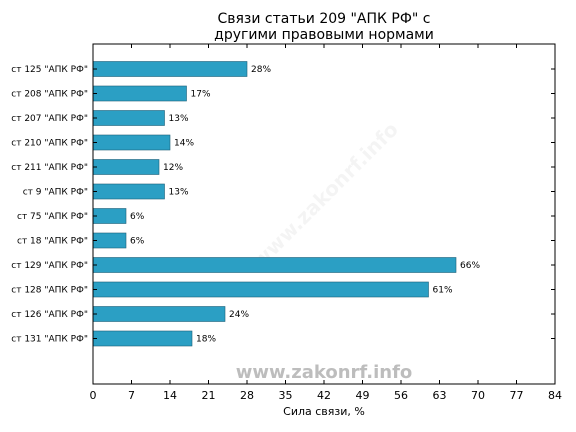  Describe the element at coordinates (443, 291) in the screenshot. I see `bar-value-label: 61%` at that location.